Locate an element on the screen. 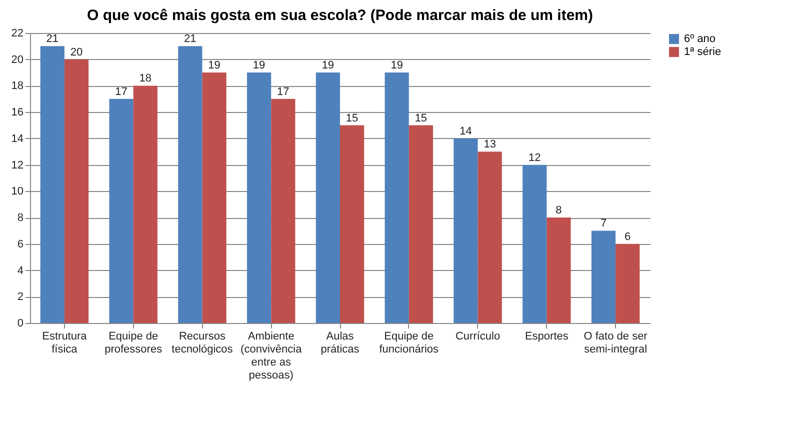 The width and height of the screenshot is (794, 424). data-label: 8 is located at coordinates (559, 210).